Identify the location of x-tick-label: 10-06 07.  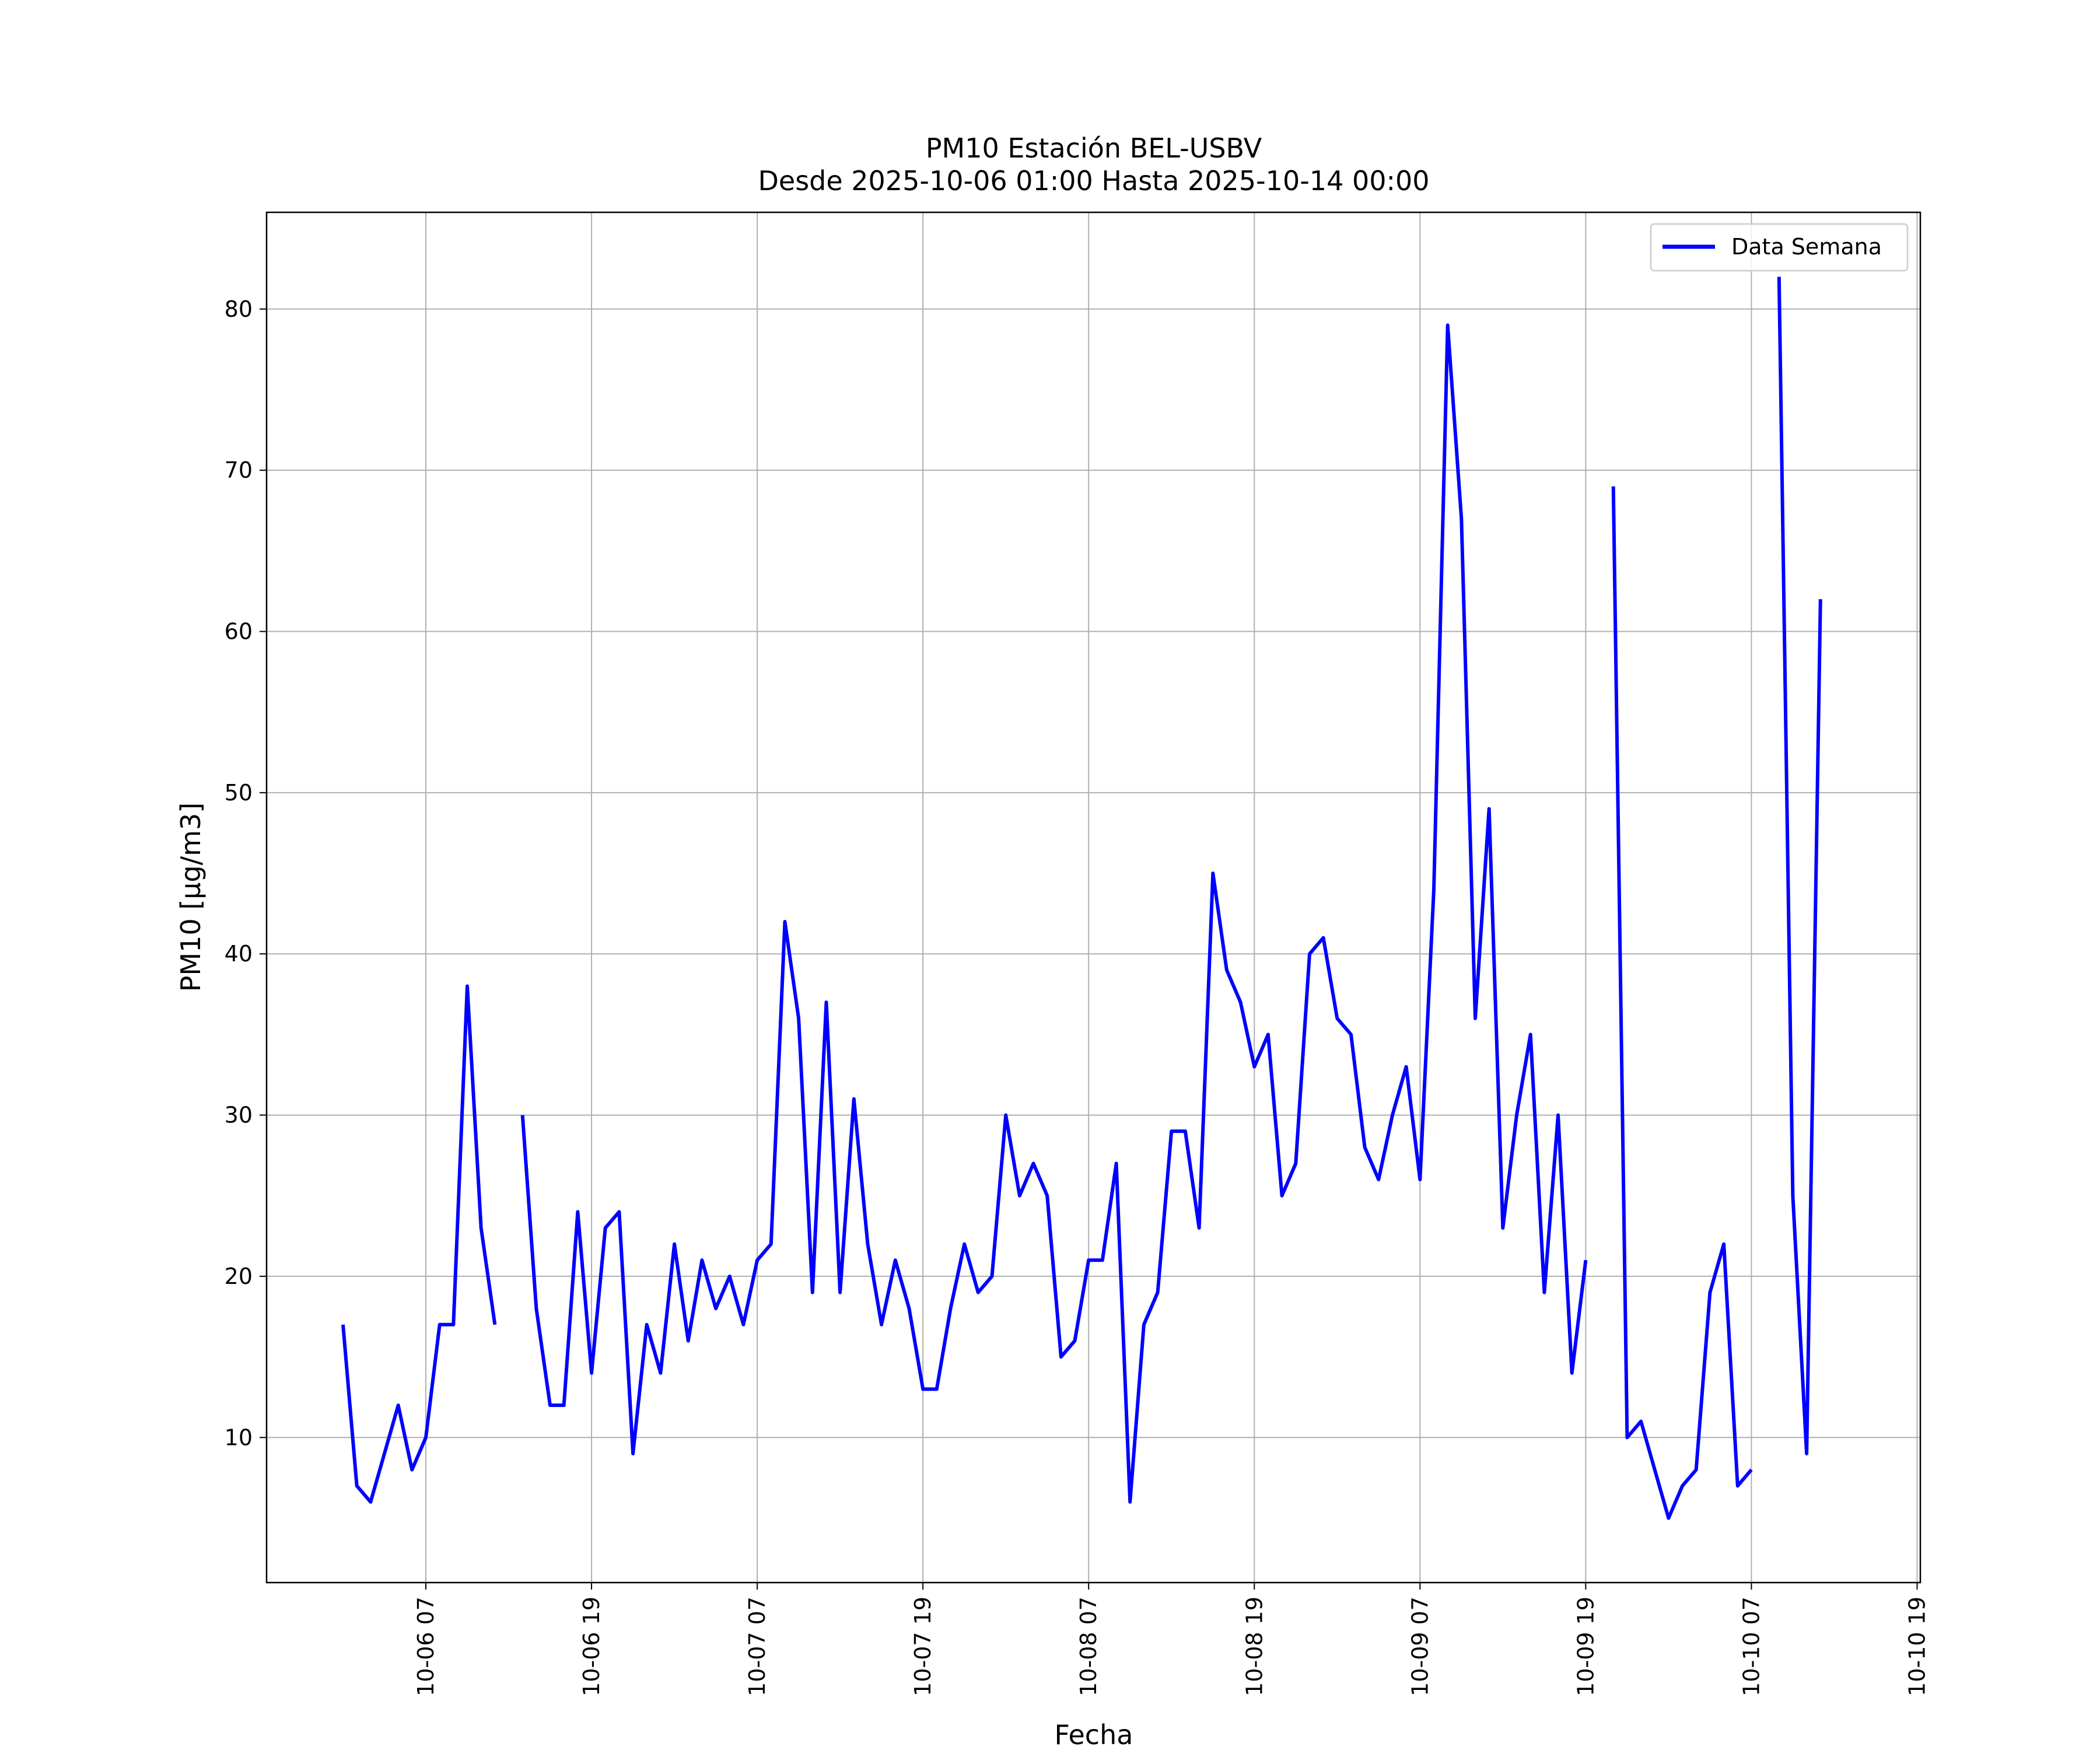
(426, 1646).